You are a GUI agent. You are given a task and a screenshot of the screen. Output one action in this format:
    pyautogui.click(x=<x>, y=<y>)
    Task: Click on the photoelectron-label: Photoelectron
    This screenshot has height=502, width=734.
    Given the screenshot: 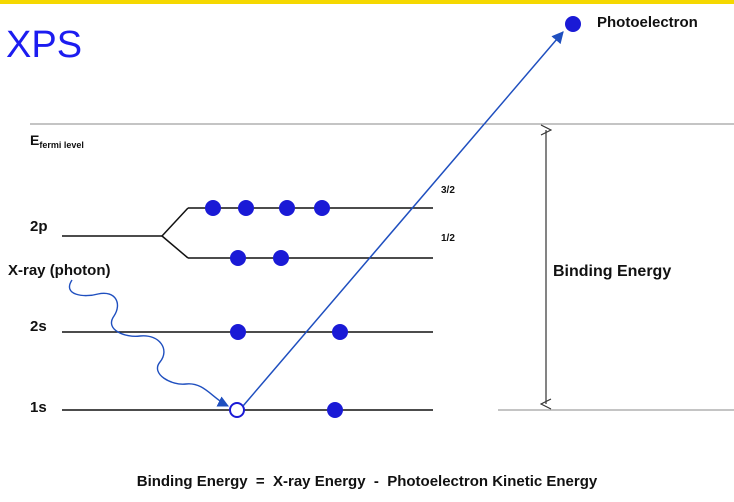 What is the action you would take?
    pyautogui.click(x=647, y=22)
    